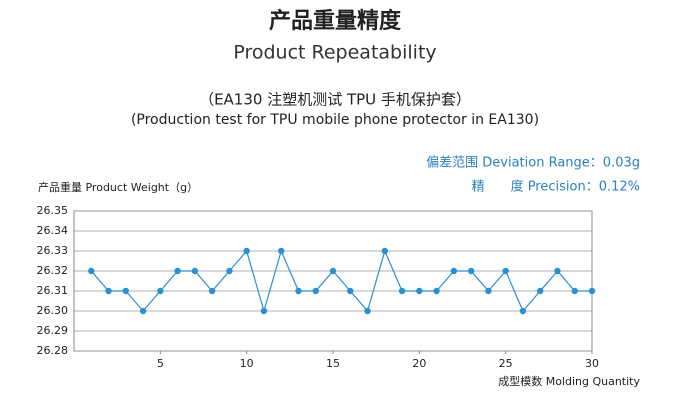 Image resolution: width=680 pixels, height=400 pixels. I want to click on chart-subtitle: Product Repeatability, so click(334, 53).